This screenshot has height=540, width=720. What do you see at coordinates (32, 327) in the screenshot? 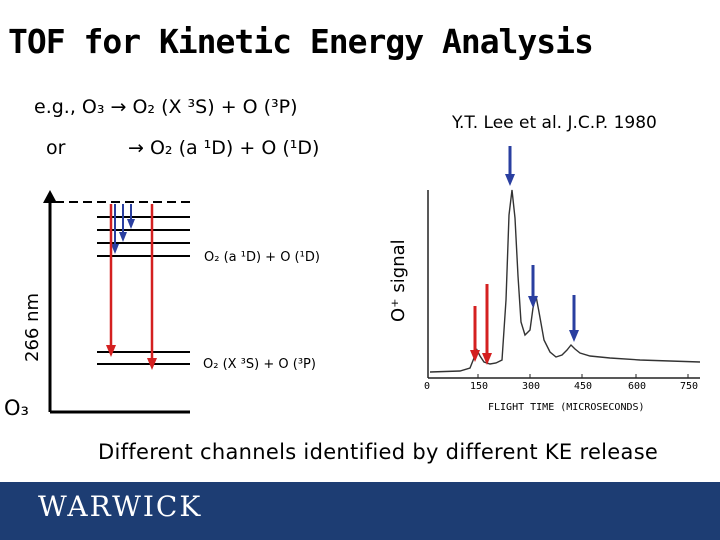
I see `photon-energy-label: 266 nm` at bounding box center [32, 327].